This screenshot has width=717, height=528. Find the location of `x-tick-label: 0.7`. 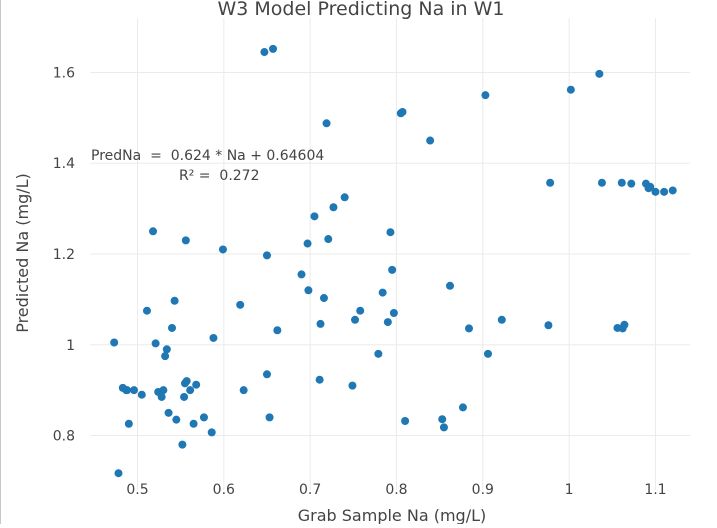

x-tick-label: 0.7 is located at coordinates (310, 490).